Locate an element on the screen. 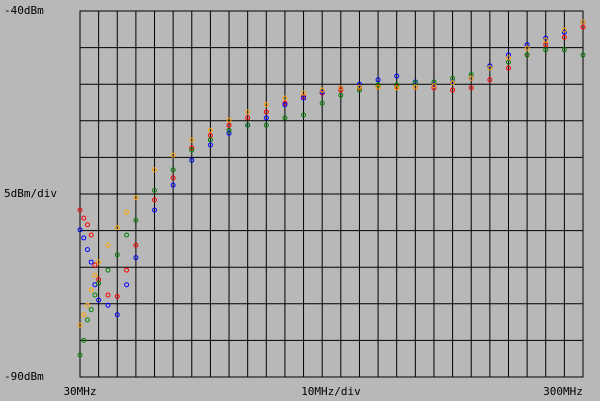 Image resolution: width=600 pixels, height=401 pixels. y-div-label: 5dBm/div is located at coordinates (30, 193).